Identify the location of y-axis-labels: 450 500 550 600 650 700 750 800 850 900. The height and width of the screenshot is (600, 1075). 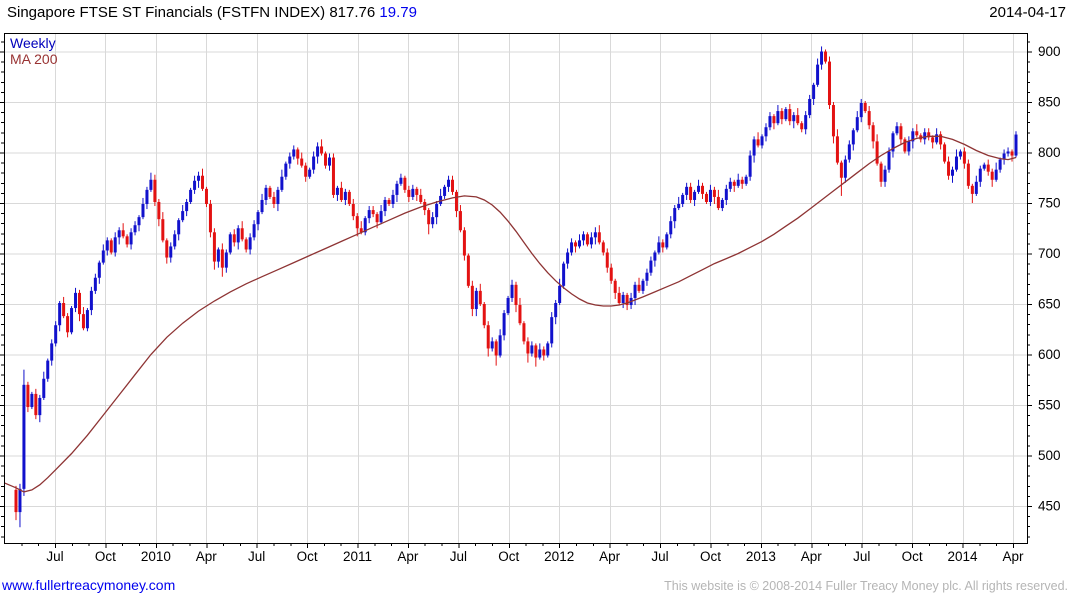
(1049, 279).